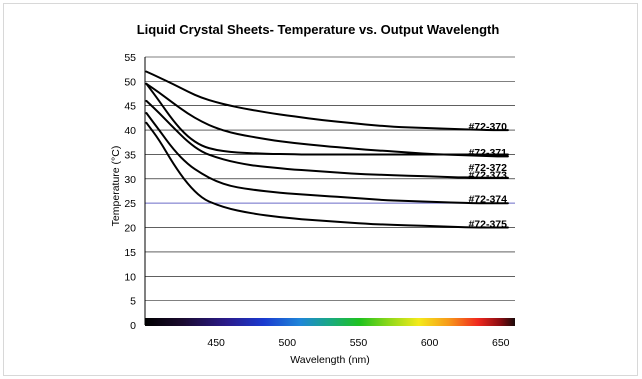  Describe the element at coordinates (116, 186) in the screenshot. I see `y-axis-label: Temperature (°C)` at that location.